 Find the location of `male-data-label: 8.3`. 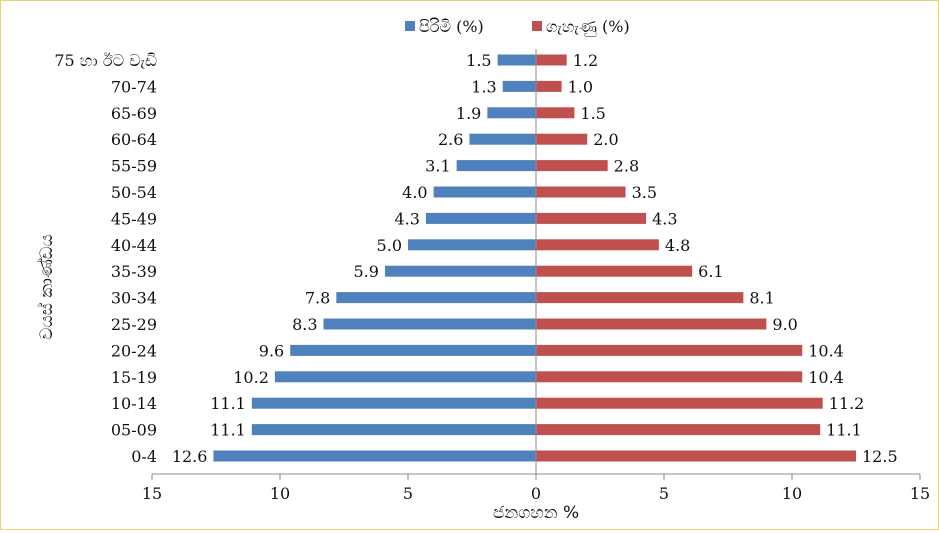

male-data-label: 8.3 is located at coordinates (304, 324).